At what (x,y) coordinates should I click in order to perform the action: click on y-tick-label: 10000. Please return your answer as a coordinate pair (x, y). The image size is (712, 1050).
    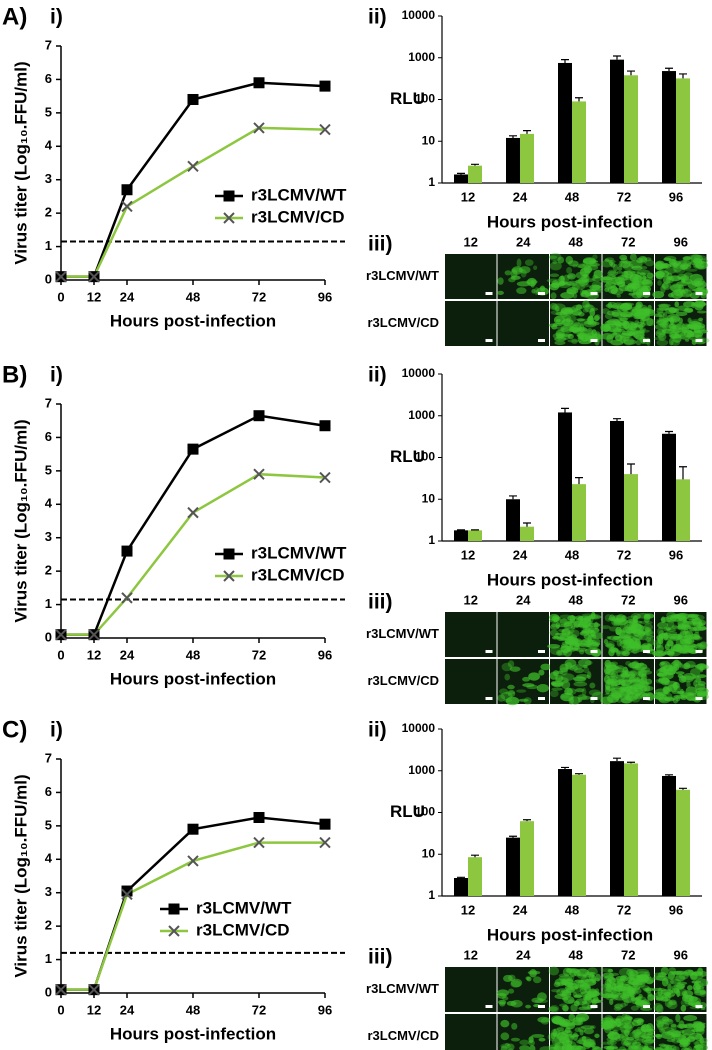
    Looking at the image, I should click on (419, 15).